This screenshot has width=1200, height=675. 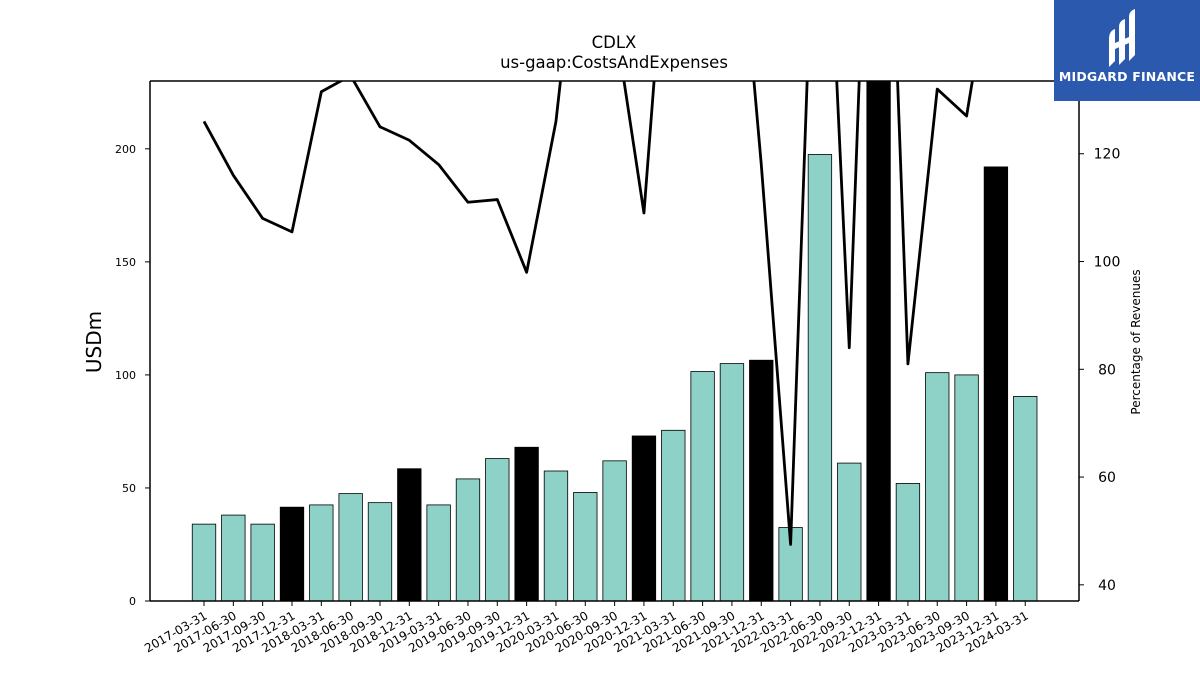 I want to click on y2-tick-label: 100, so click(x=1107, y=263).